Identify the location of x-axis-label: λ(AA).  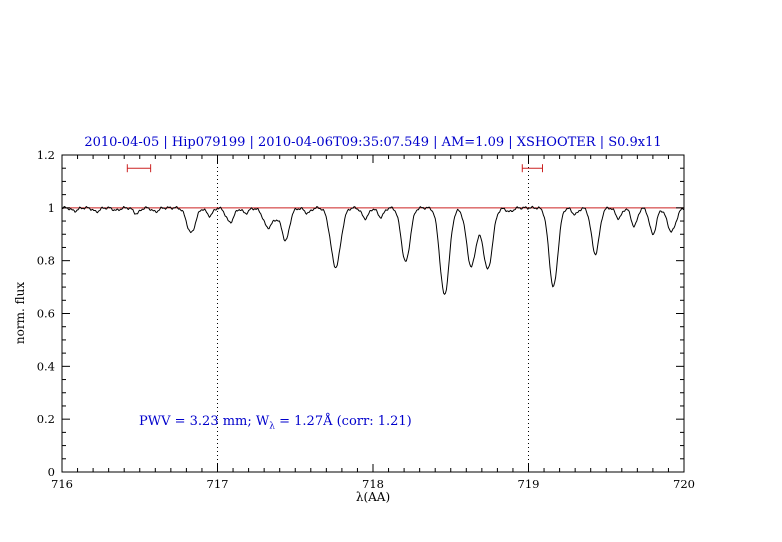
(373, 497).